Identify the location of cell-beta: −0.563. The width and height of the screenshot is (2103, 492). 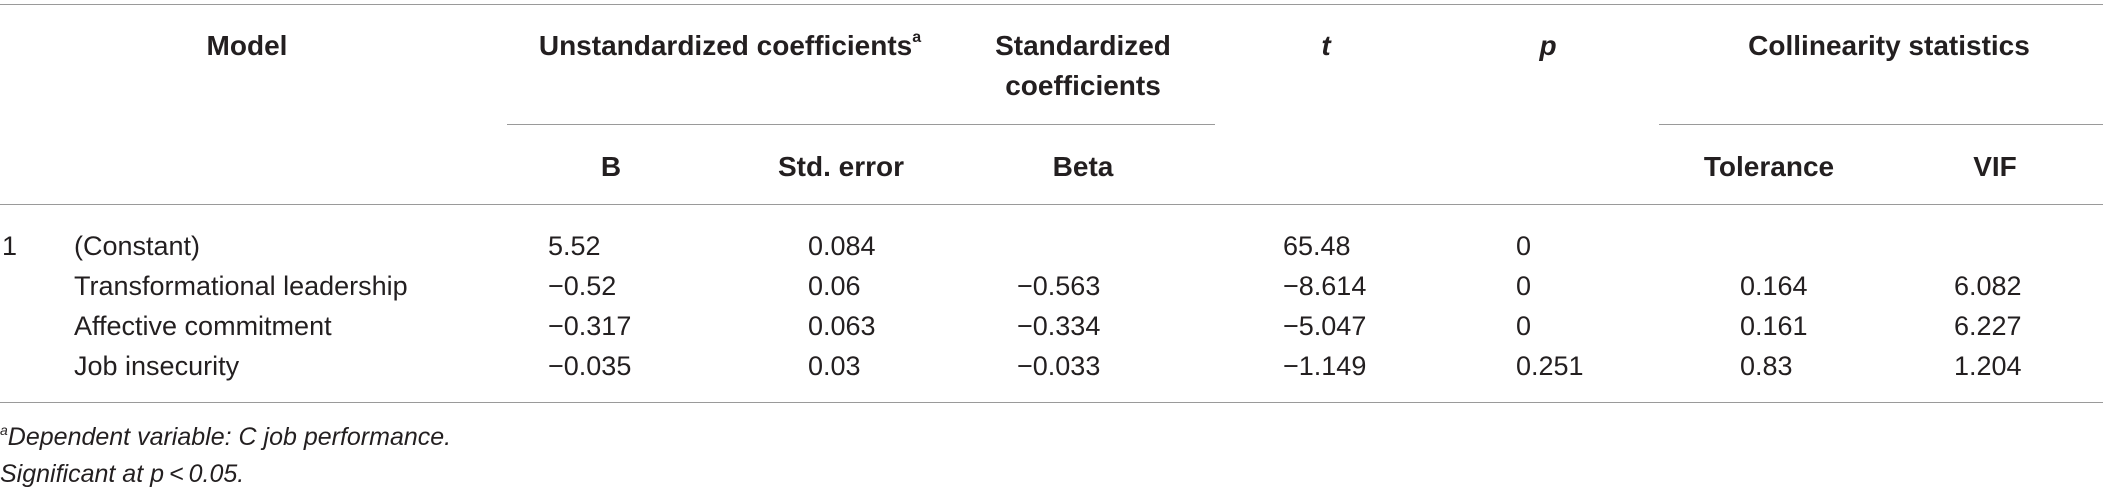
(1059, 286).